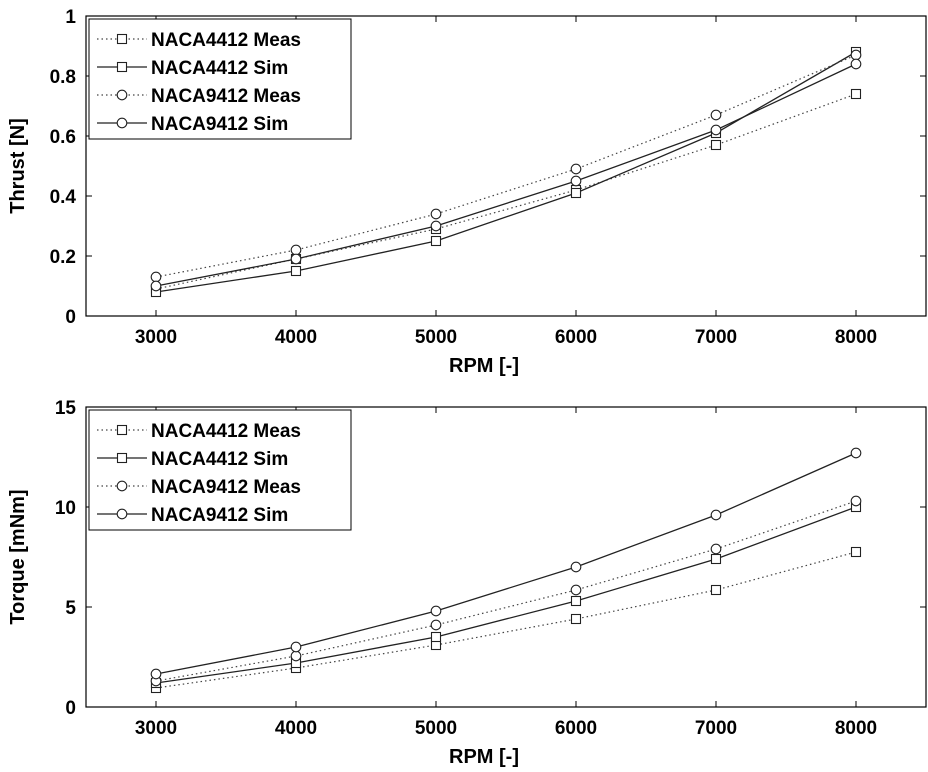 This screenshot has width=928, height=772. Describe the element at coordinates (63, 197) in the screenshot. I see `y-tick-label: 0.4` at that location.